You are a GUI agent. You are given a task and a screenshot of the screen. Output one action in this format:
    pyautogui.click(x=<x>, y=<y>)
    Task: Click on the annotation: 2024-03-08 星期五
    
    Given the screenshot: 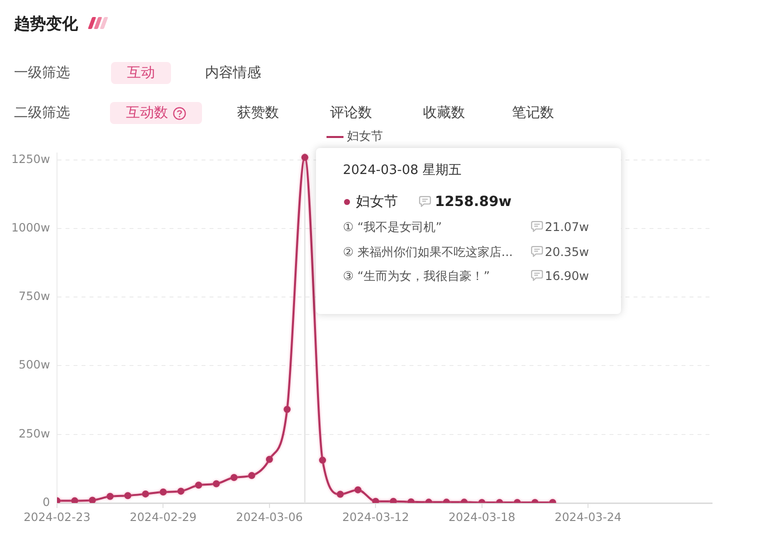 What is the action you would take?
    pyautogui.click(x=402, y=171)
    